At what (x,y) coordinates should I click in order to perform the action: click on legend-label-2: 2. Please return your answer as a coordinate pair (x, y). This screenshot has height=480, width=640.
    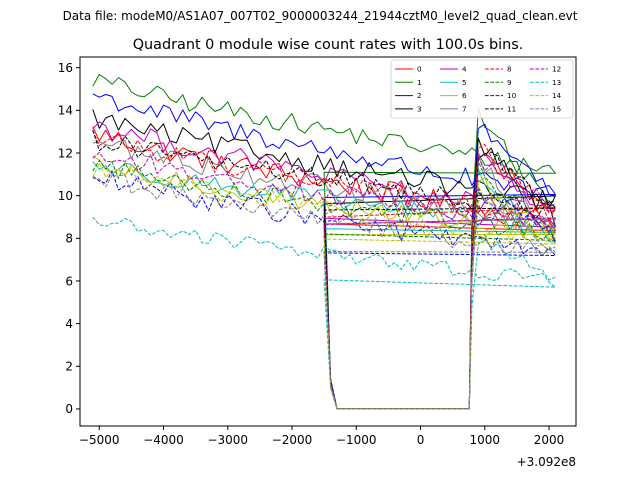
    Looking at the image, I should click on (419, 95).